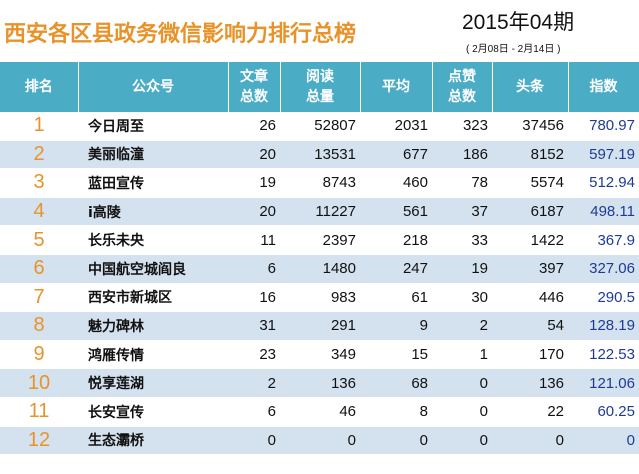 This screenshot has width=639, height=474. Describe the element at coordinates (39, 212) in the screenshot. I see `rank-cell: 4` at that location.